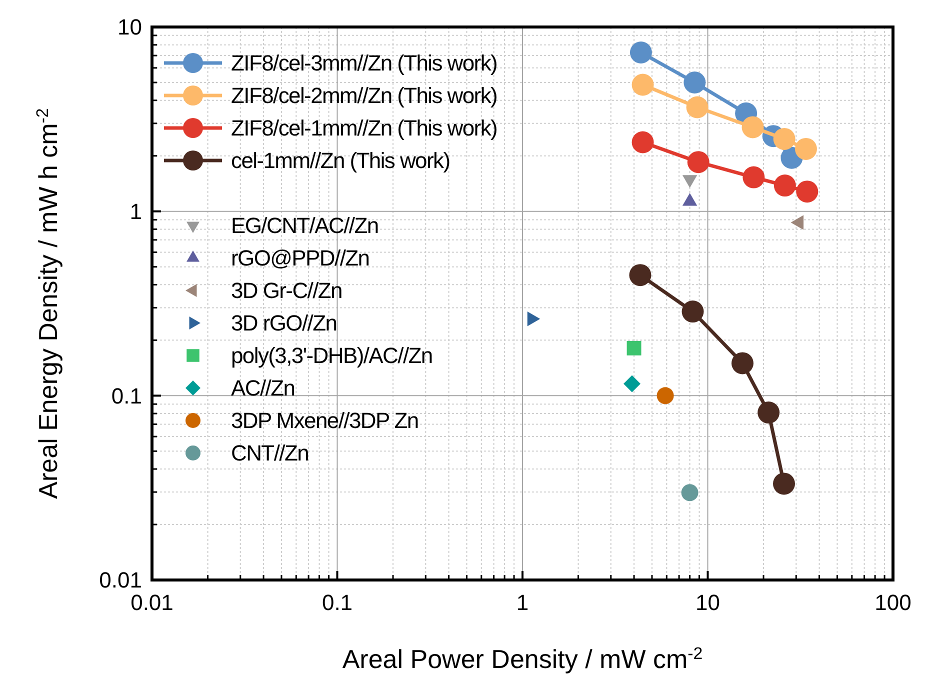 This screenshot has height=692, width=925. I want to click on y-tick-label: 0.01, so click(120, 580).